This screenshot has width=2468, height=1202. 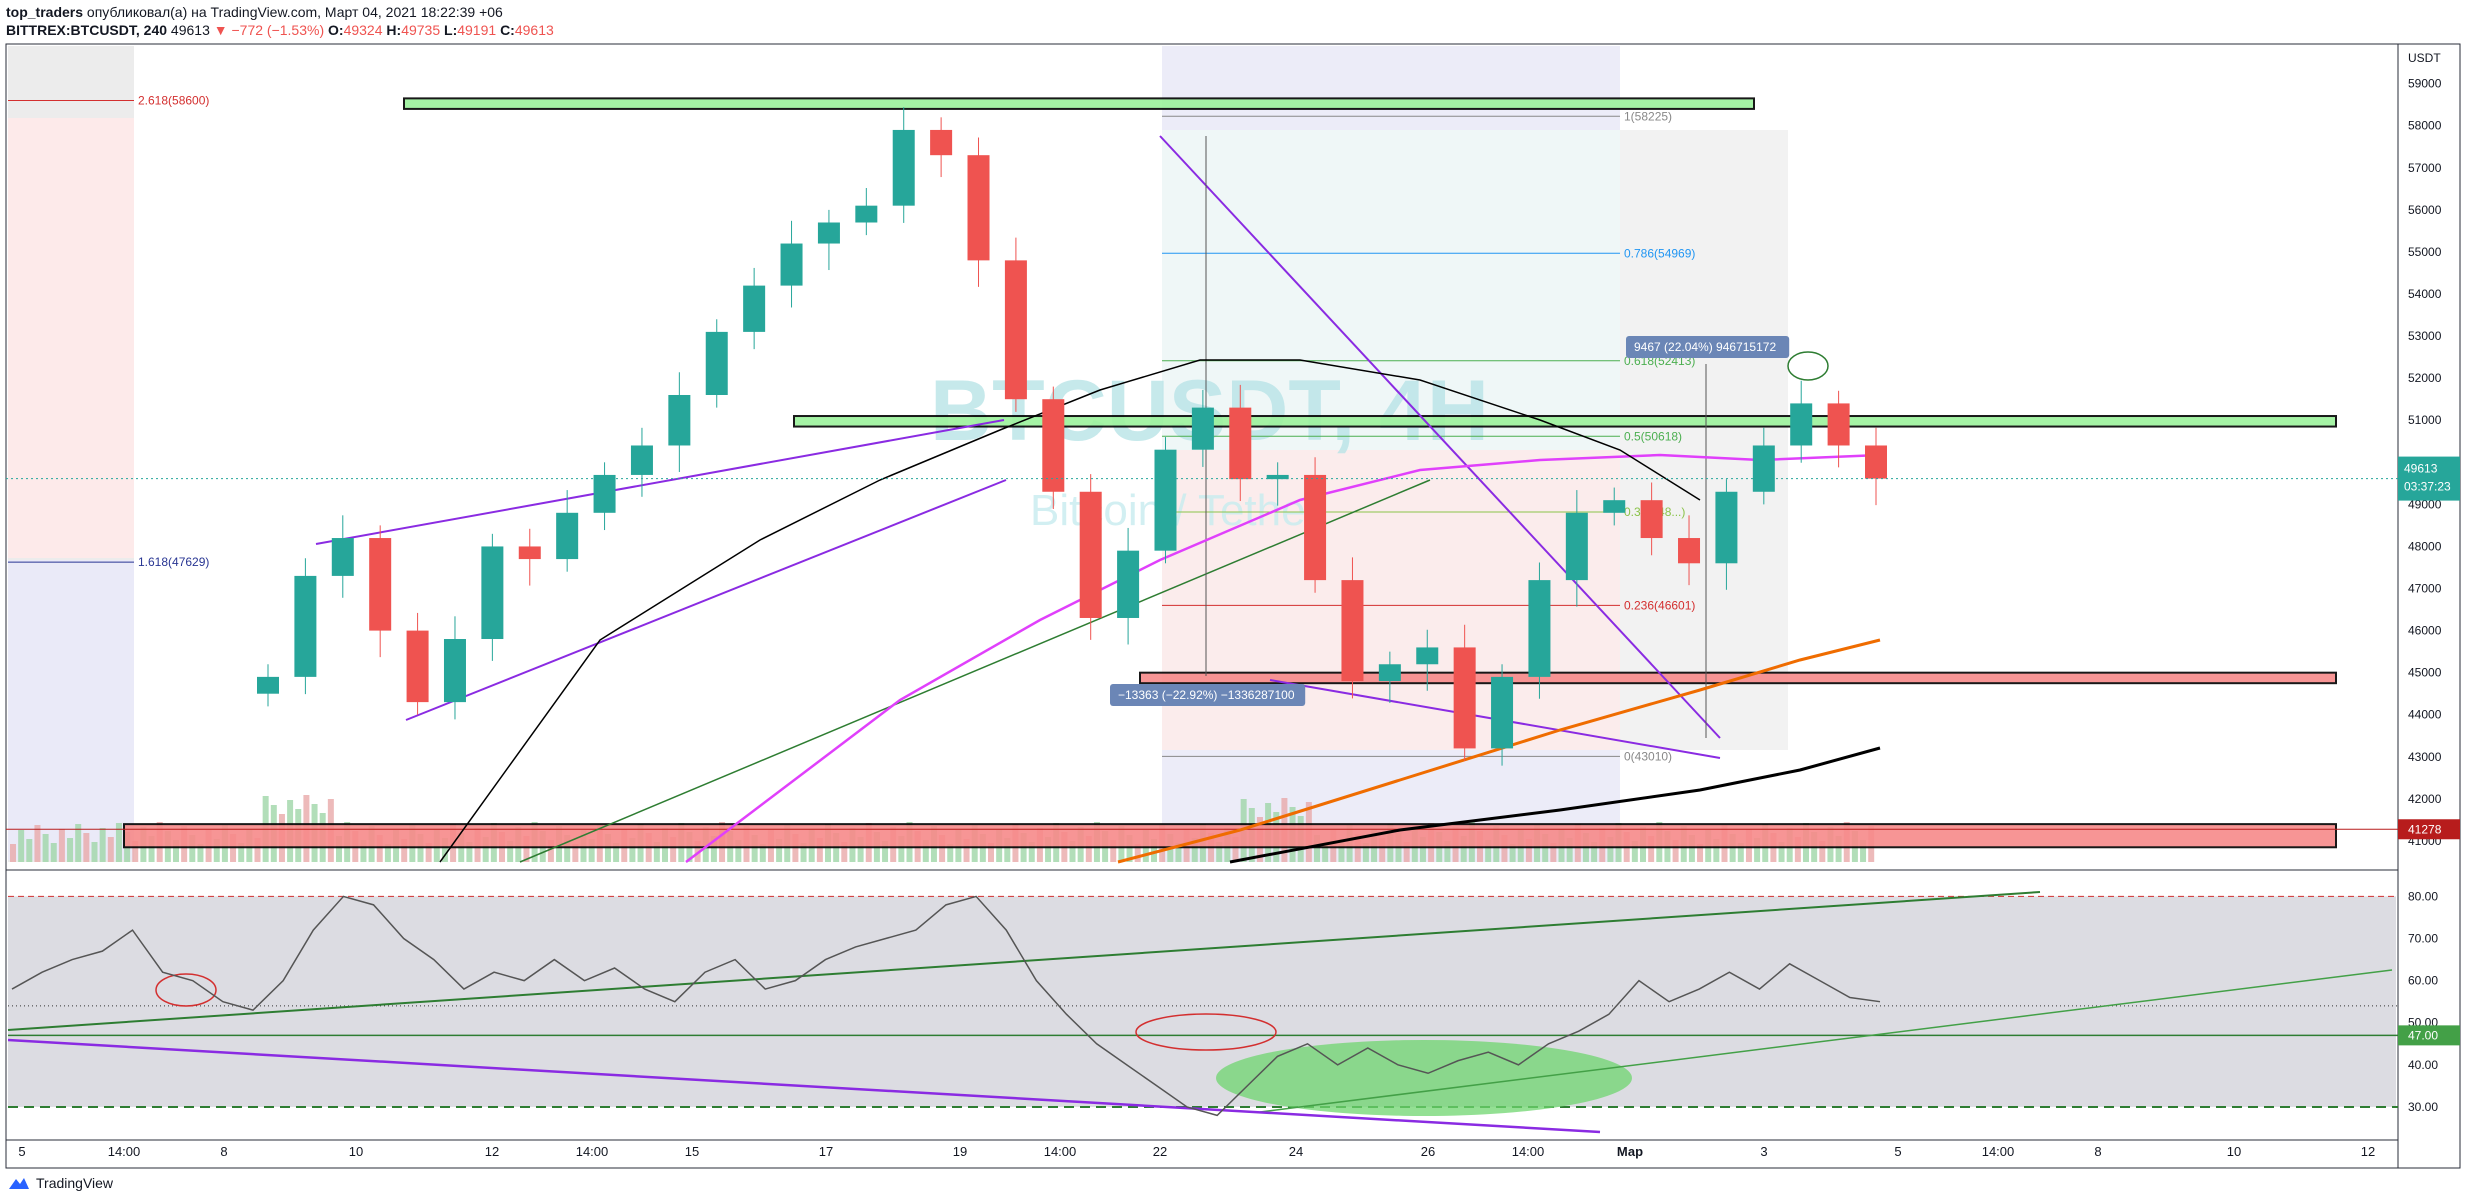 I want to click on zone-resistance-top, so click(x=1079, y=103).